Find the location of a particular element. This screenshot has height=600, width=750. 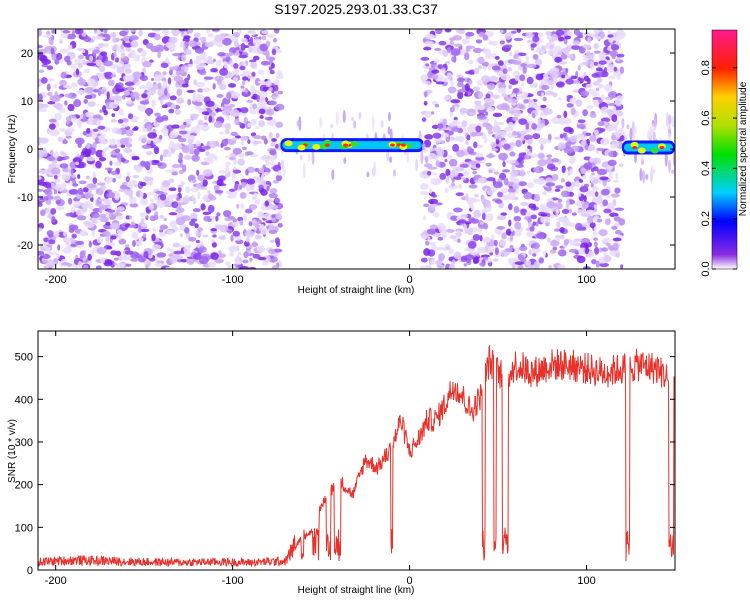

spectrogram-peak is located at coordinates (327, 142).